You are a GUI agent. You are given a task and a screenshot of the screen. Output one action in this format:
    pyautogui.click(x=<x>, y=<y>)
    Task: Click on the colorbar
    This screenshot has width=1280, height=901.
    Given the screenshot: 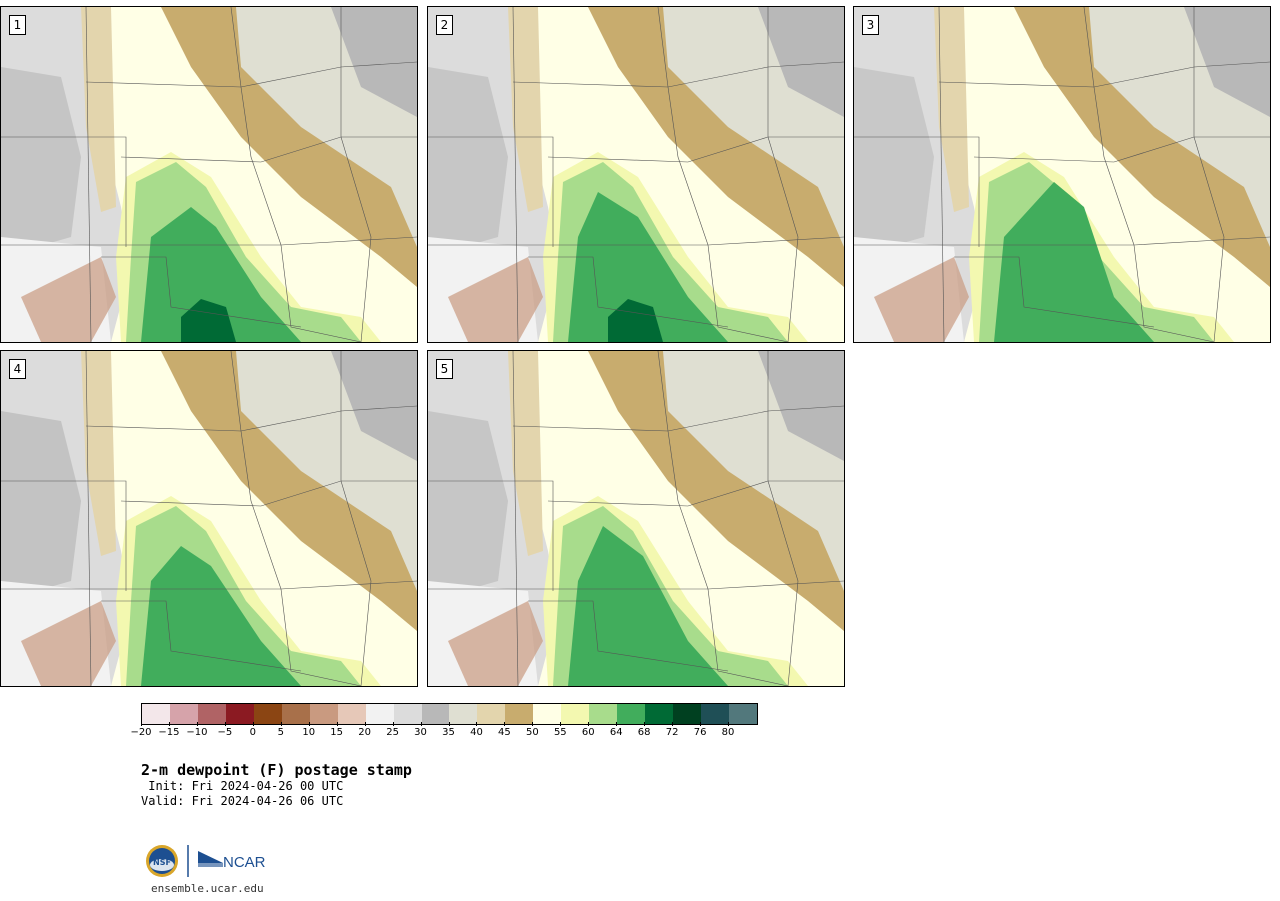 What is the action you would take?
    pyautogui.click(x=449, y=714)
    